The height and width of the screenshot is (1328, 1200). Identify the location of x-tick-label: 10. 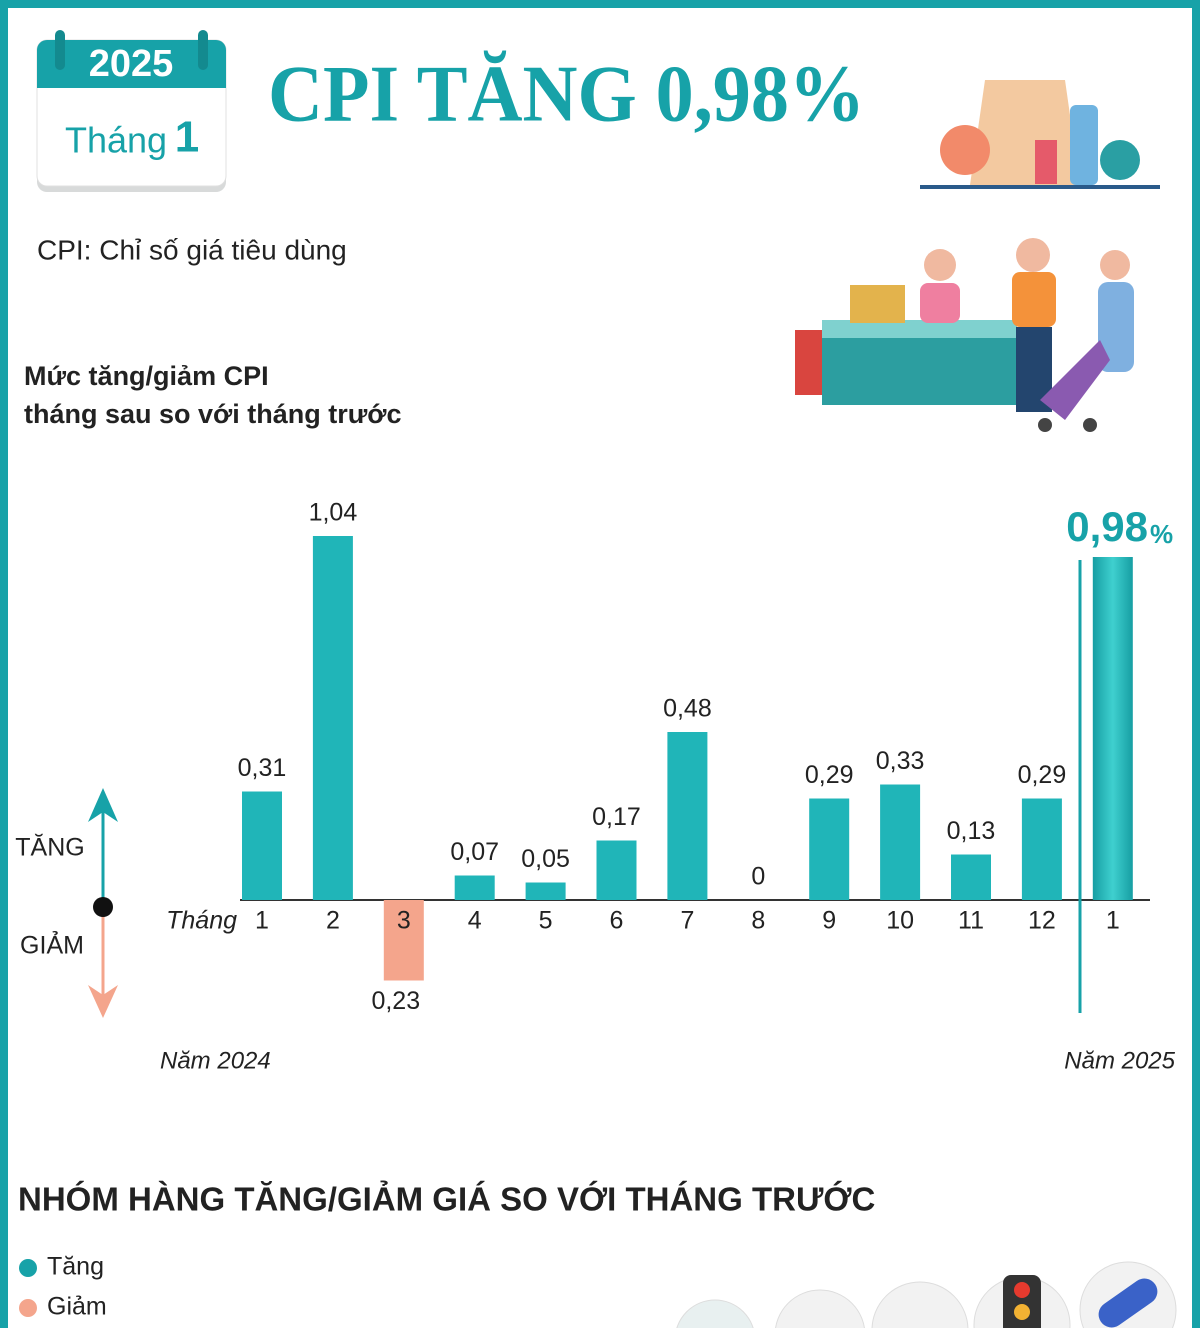
(900, 921).